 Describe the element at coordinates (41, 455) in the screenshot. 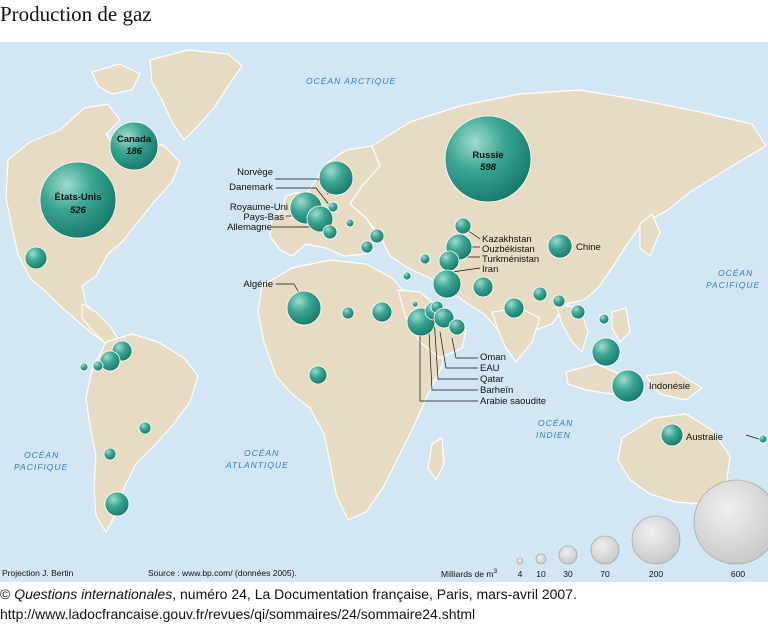

I see `ocean-label-pacifique-w1: OCÉAN` at that location.